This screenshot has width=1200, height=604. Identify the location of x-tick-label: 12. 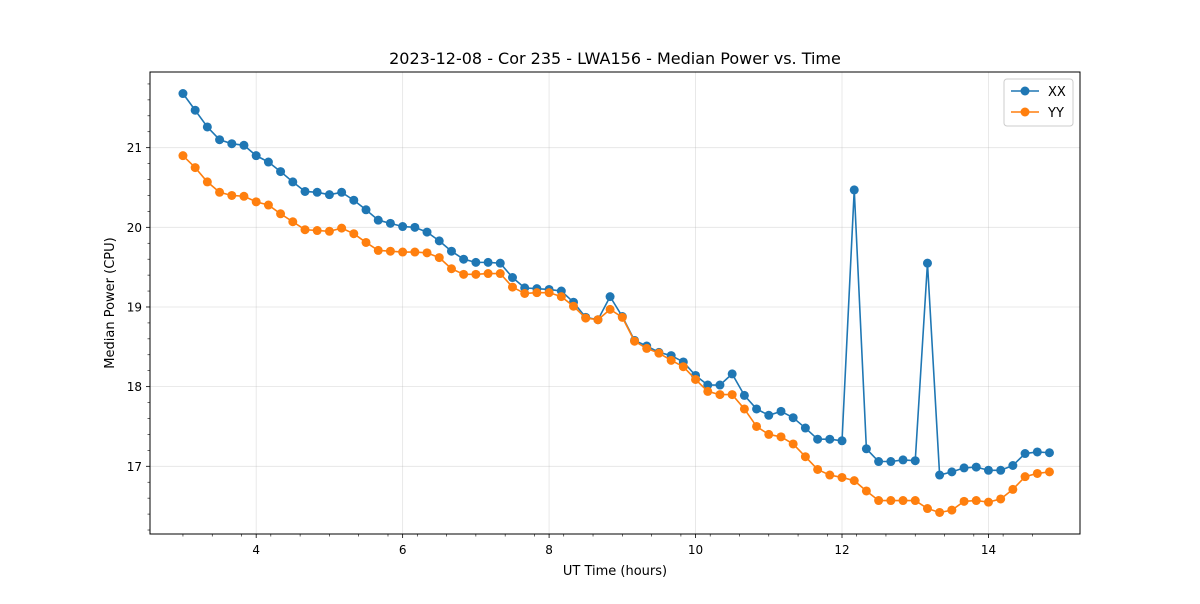
(841, 550).